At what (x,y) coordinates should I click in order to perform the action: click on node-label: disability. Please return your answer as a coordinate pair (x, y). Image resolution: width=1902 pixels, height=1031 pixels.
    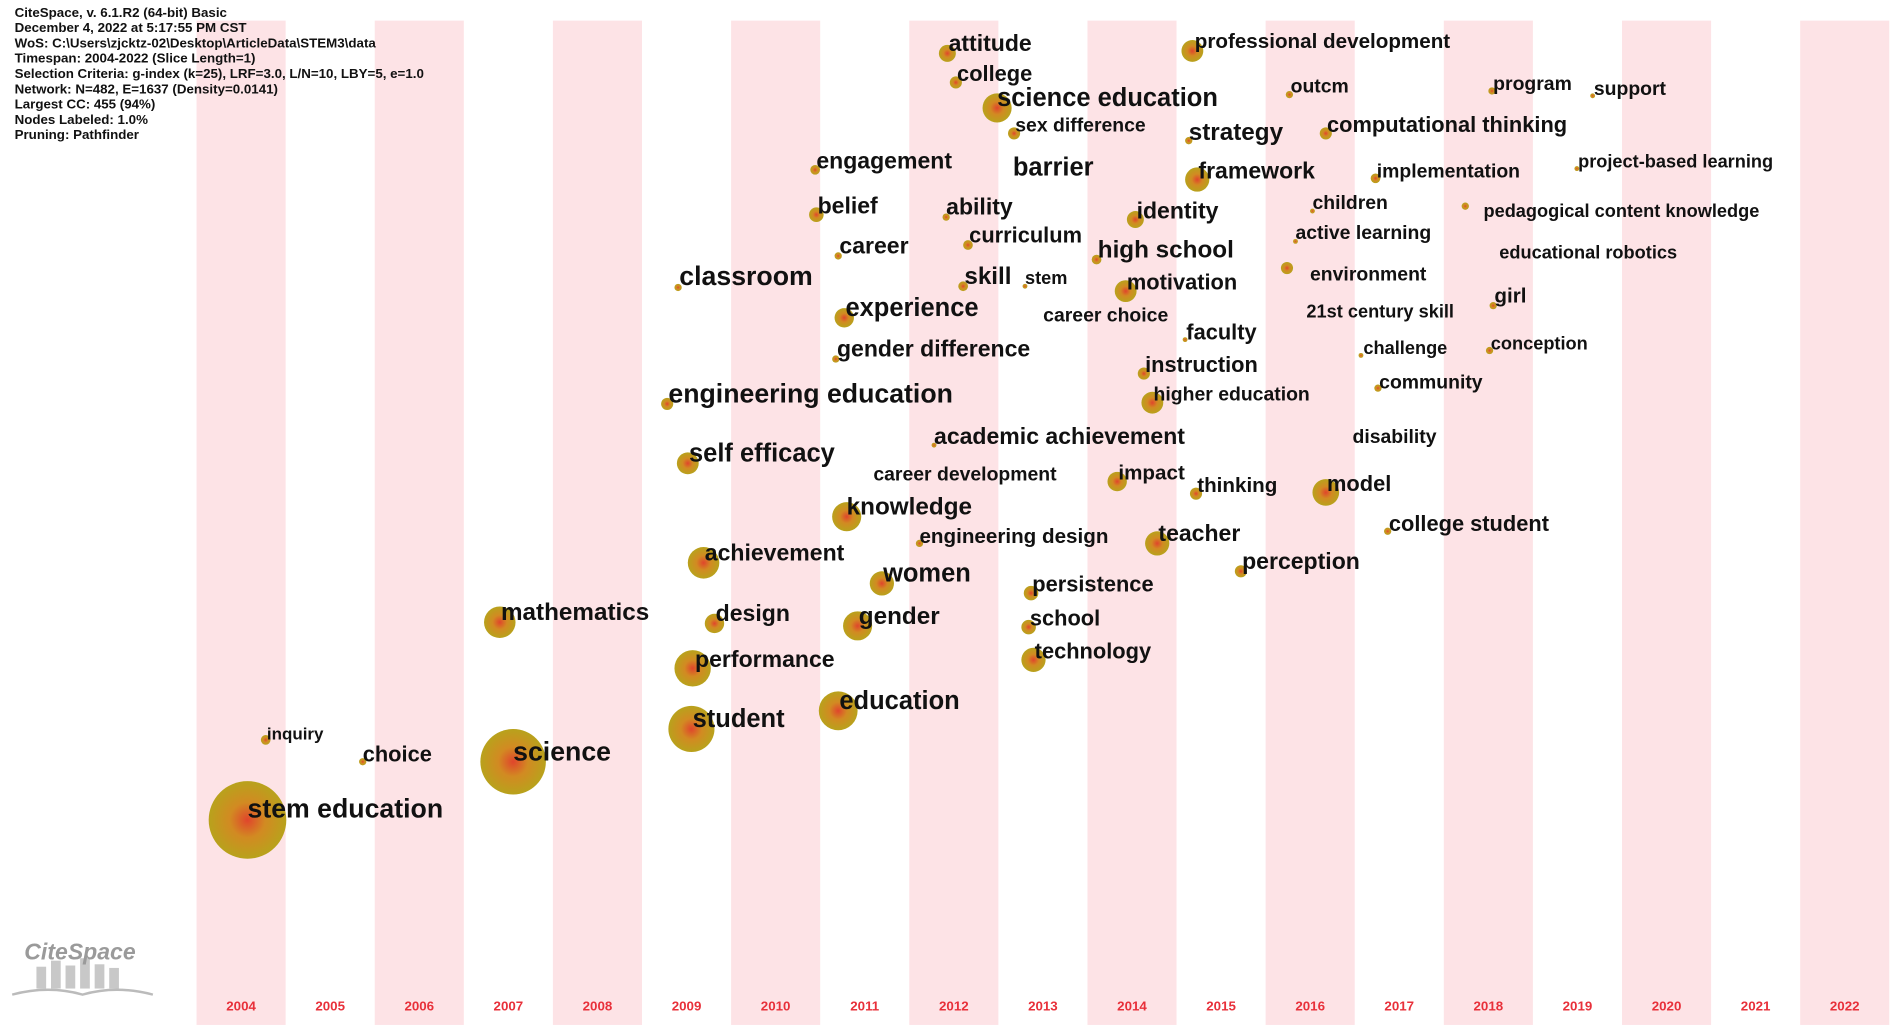
    Looking at the image, I should click on (1394, 437).